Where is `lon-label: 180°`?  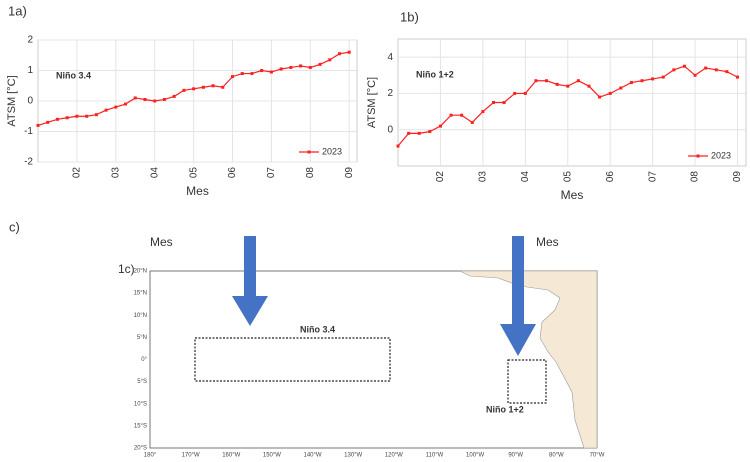
lon-label: 180° is located at coordinates (150, 456).